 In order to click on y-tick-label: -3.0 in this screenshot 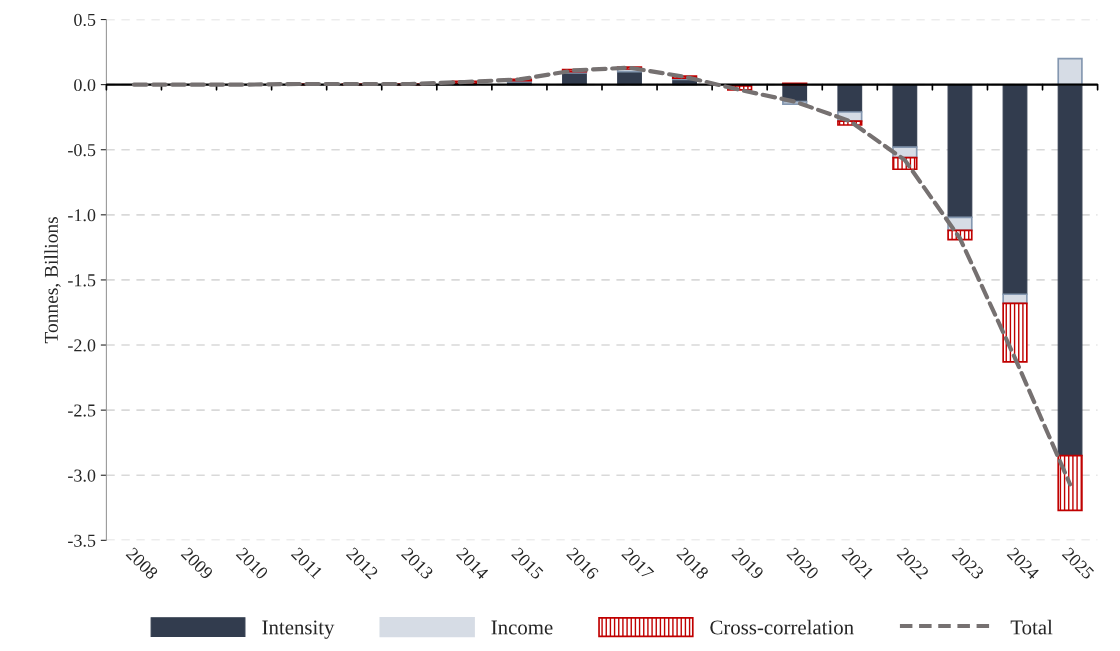, I will do `click(82, 475)`.